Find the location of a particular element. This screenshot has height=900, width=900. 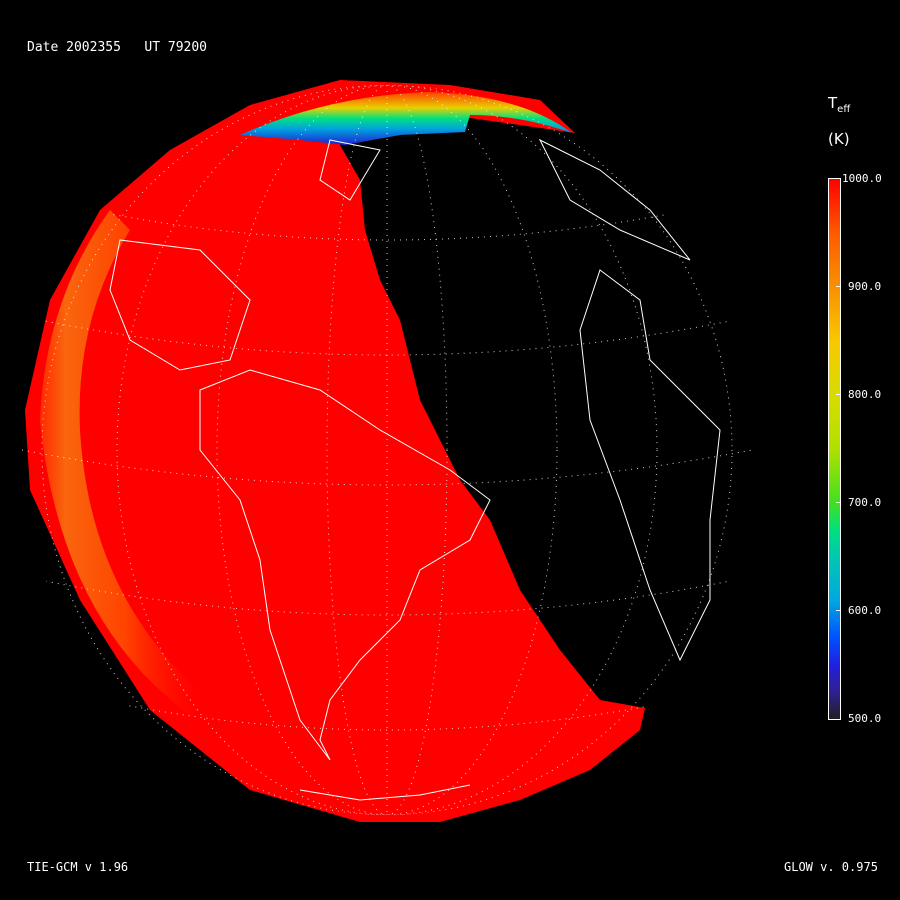

colorbar-unit: (K) is located at coordinates (839, 139).